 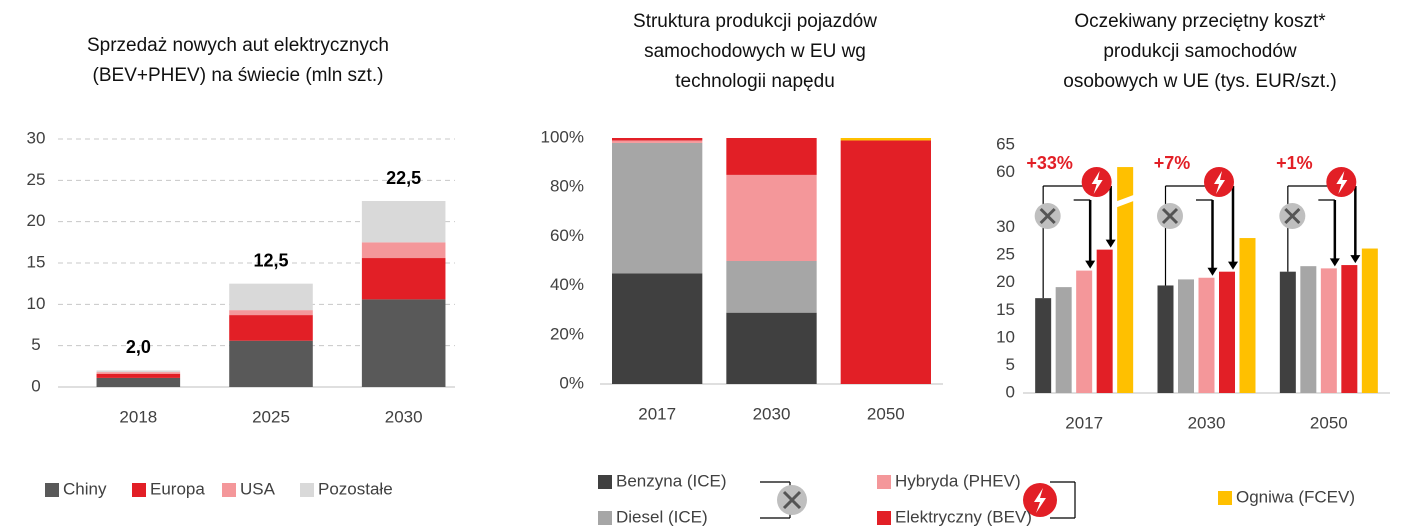 I want to click on legend-label: Ogniwa (FCEV), so click(x=1295, y=496).